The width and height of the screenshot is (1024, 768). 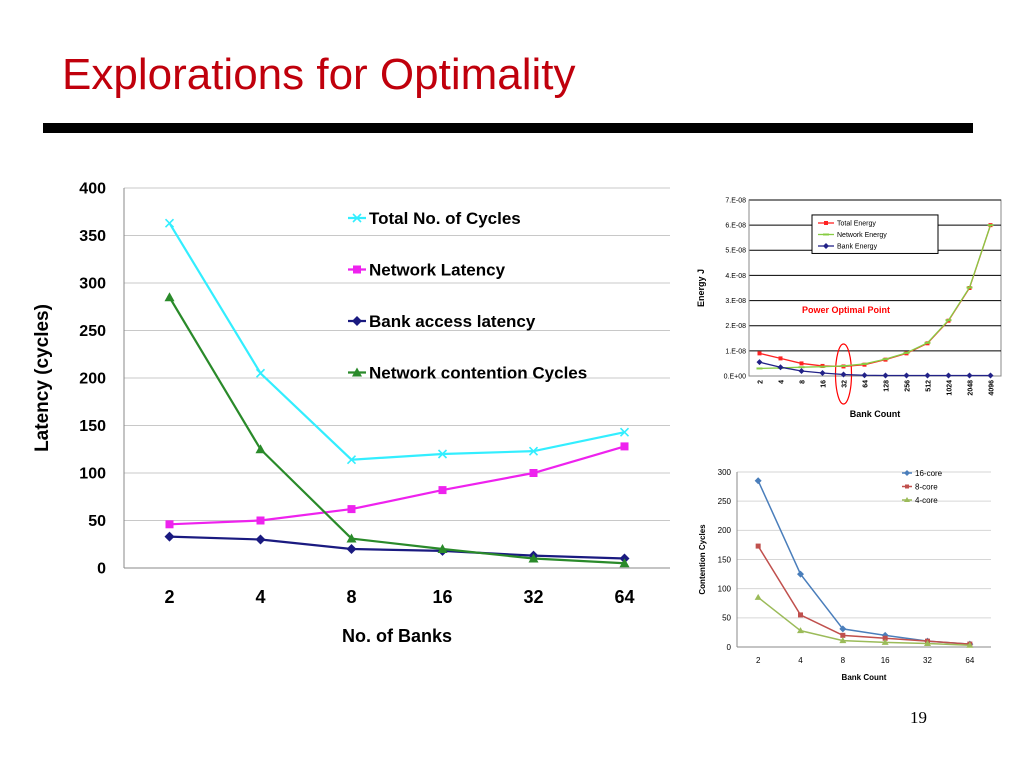 What do you see at coordinates (92, 474) in the screenshot?
I see `y-tick-label: 100` at bounding box center [92, 474].